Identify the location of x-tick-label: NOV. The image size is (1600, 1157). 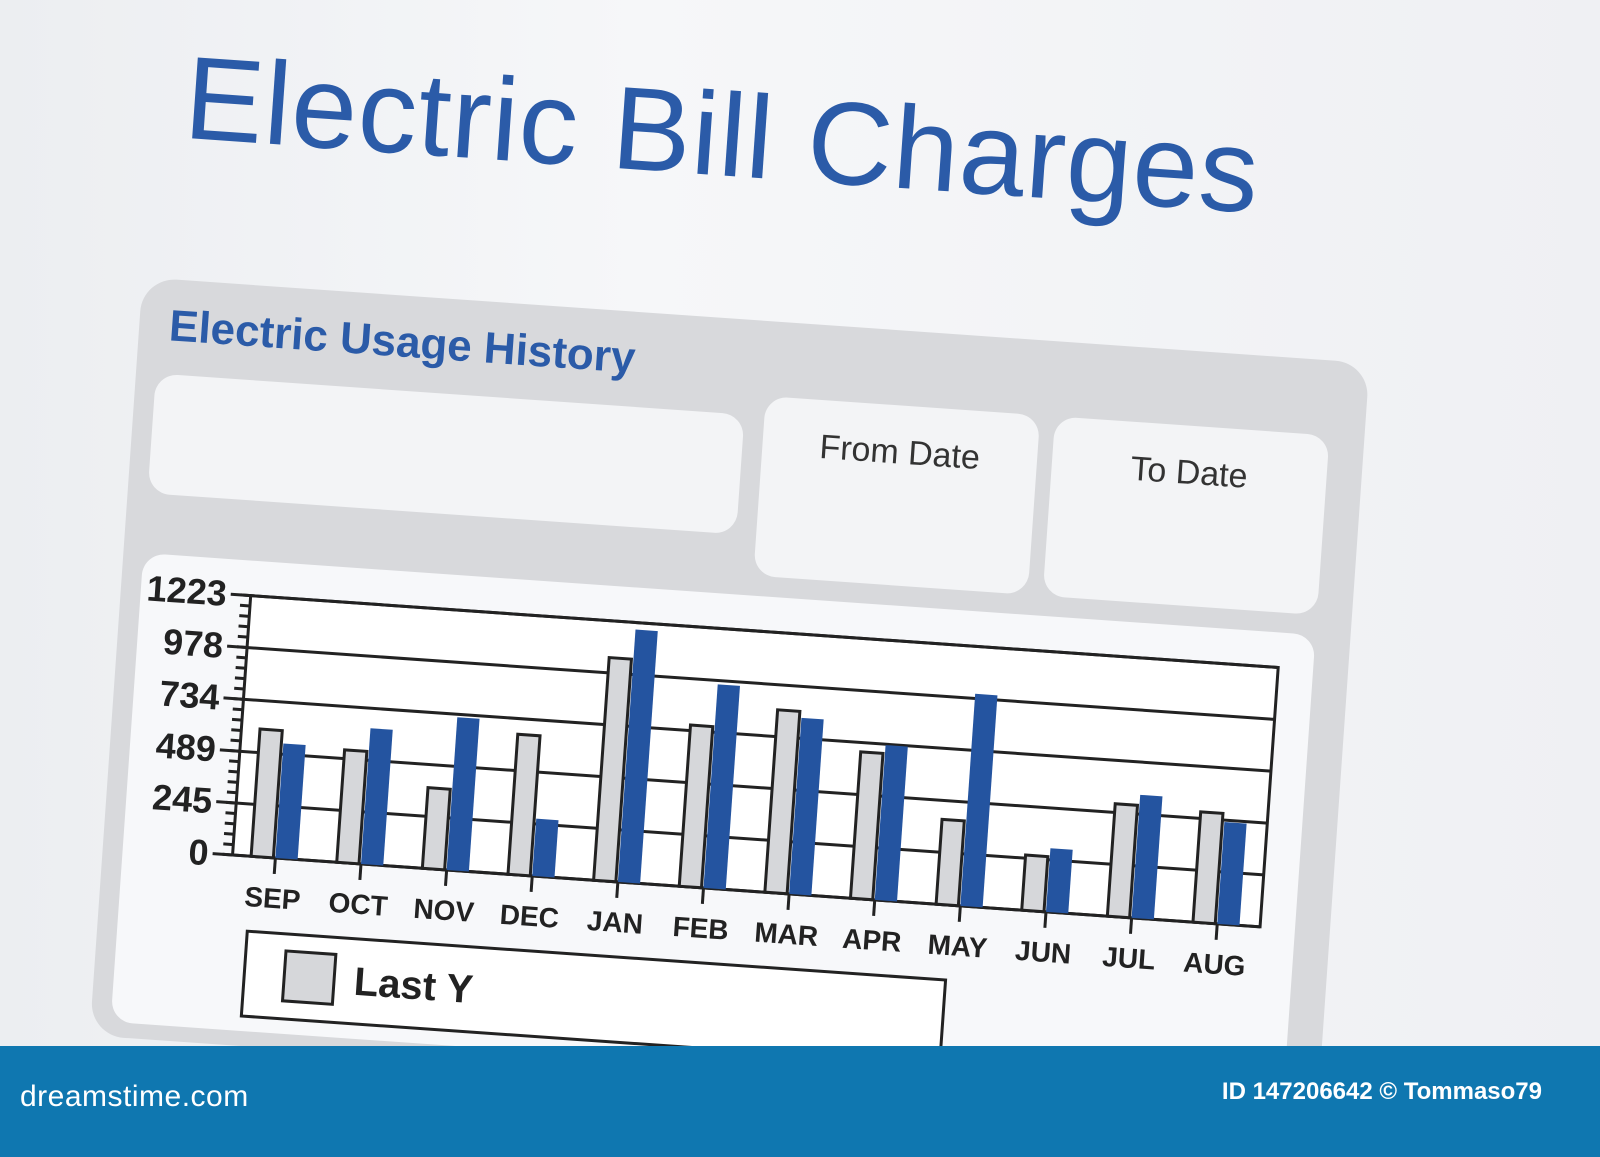
(443, 910).